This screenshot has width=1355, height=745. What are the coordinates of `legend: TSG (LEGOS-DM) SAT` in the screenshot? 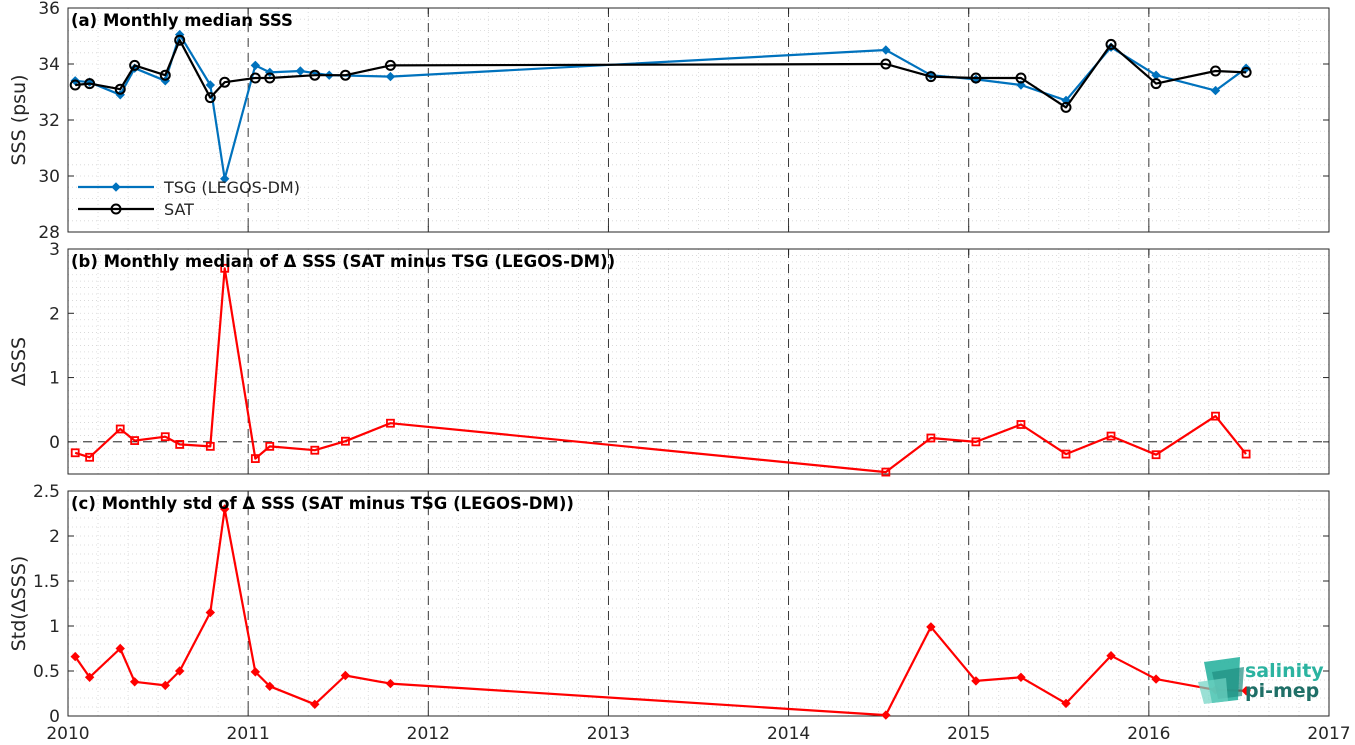 It's located at (189, 198).